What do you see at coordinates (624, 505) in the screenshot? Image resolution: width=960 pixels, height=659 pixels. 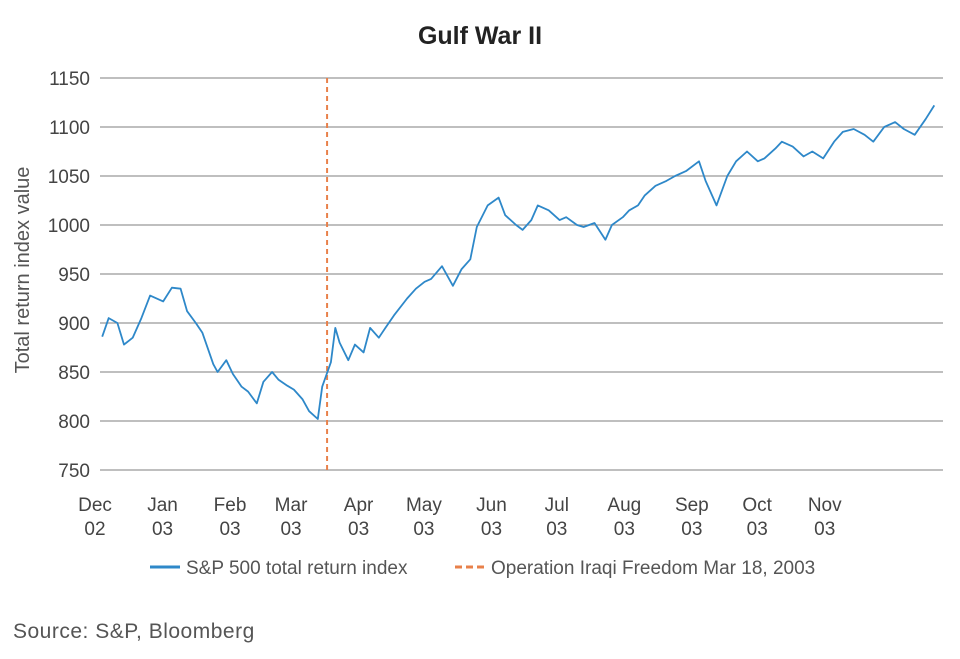 I see `x-tick-label-month: Aug` at bounding box center [624, 505].